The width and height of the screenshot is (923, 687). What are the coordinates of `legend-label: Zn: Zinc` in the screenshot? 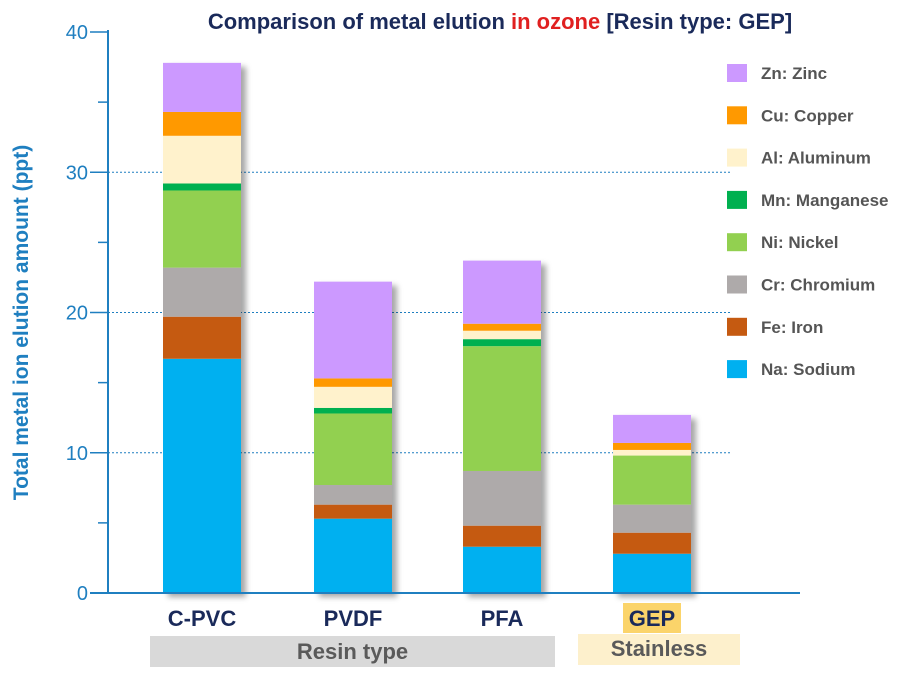 It's located at (794, 73).